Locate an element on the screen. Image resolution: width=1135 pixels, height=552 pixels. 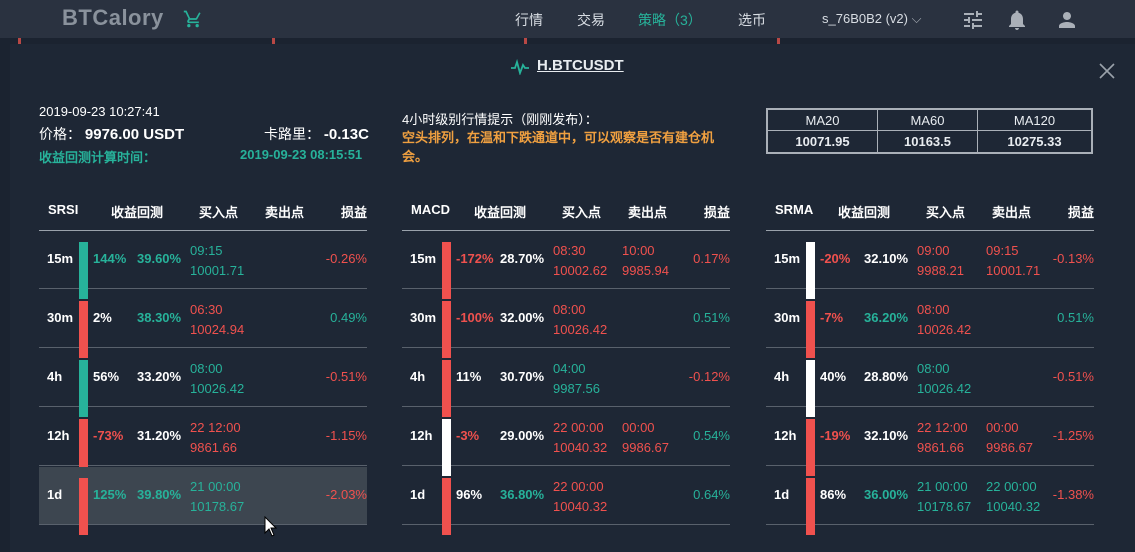
table-row: 4h 56% 33.20% 08:00 10026.42 -0.51% is located at coordinates (203, 383).